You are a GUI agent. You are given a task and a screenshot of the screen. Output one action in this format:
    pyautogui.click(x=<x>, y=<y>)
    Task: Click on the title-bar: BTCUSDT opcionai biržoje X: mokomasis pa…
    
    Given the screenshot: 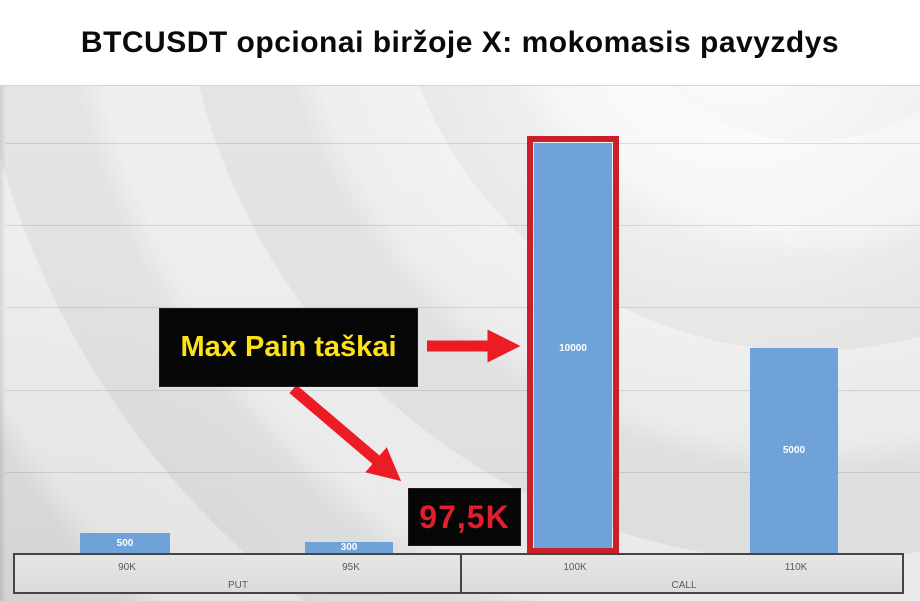 What is the action you would take?
    pyautogui.click(x=460, y=42)
    